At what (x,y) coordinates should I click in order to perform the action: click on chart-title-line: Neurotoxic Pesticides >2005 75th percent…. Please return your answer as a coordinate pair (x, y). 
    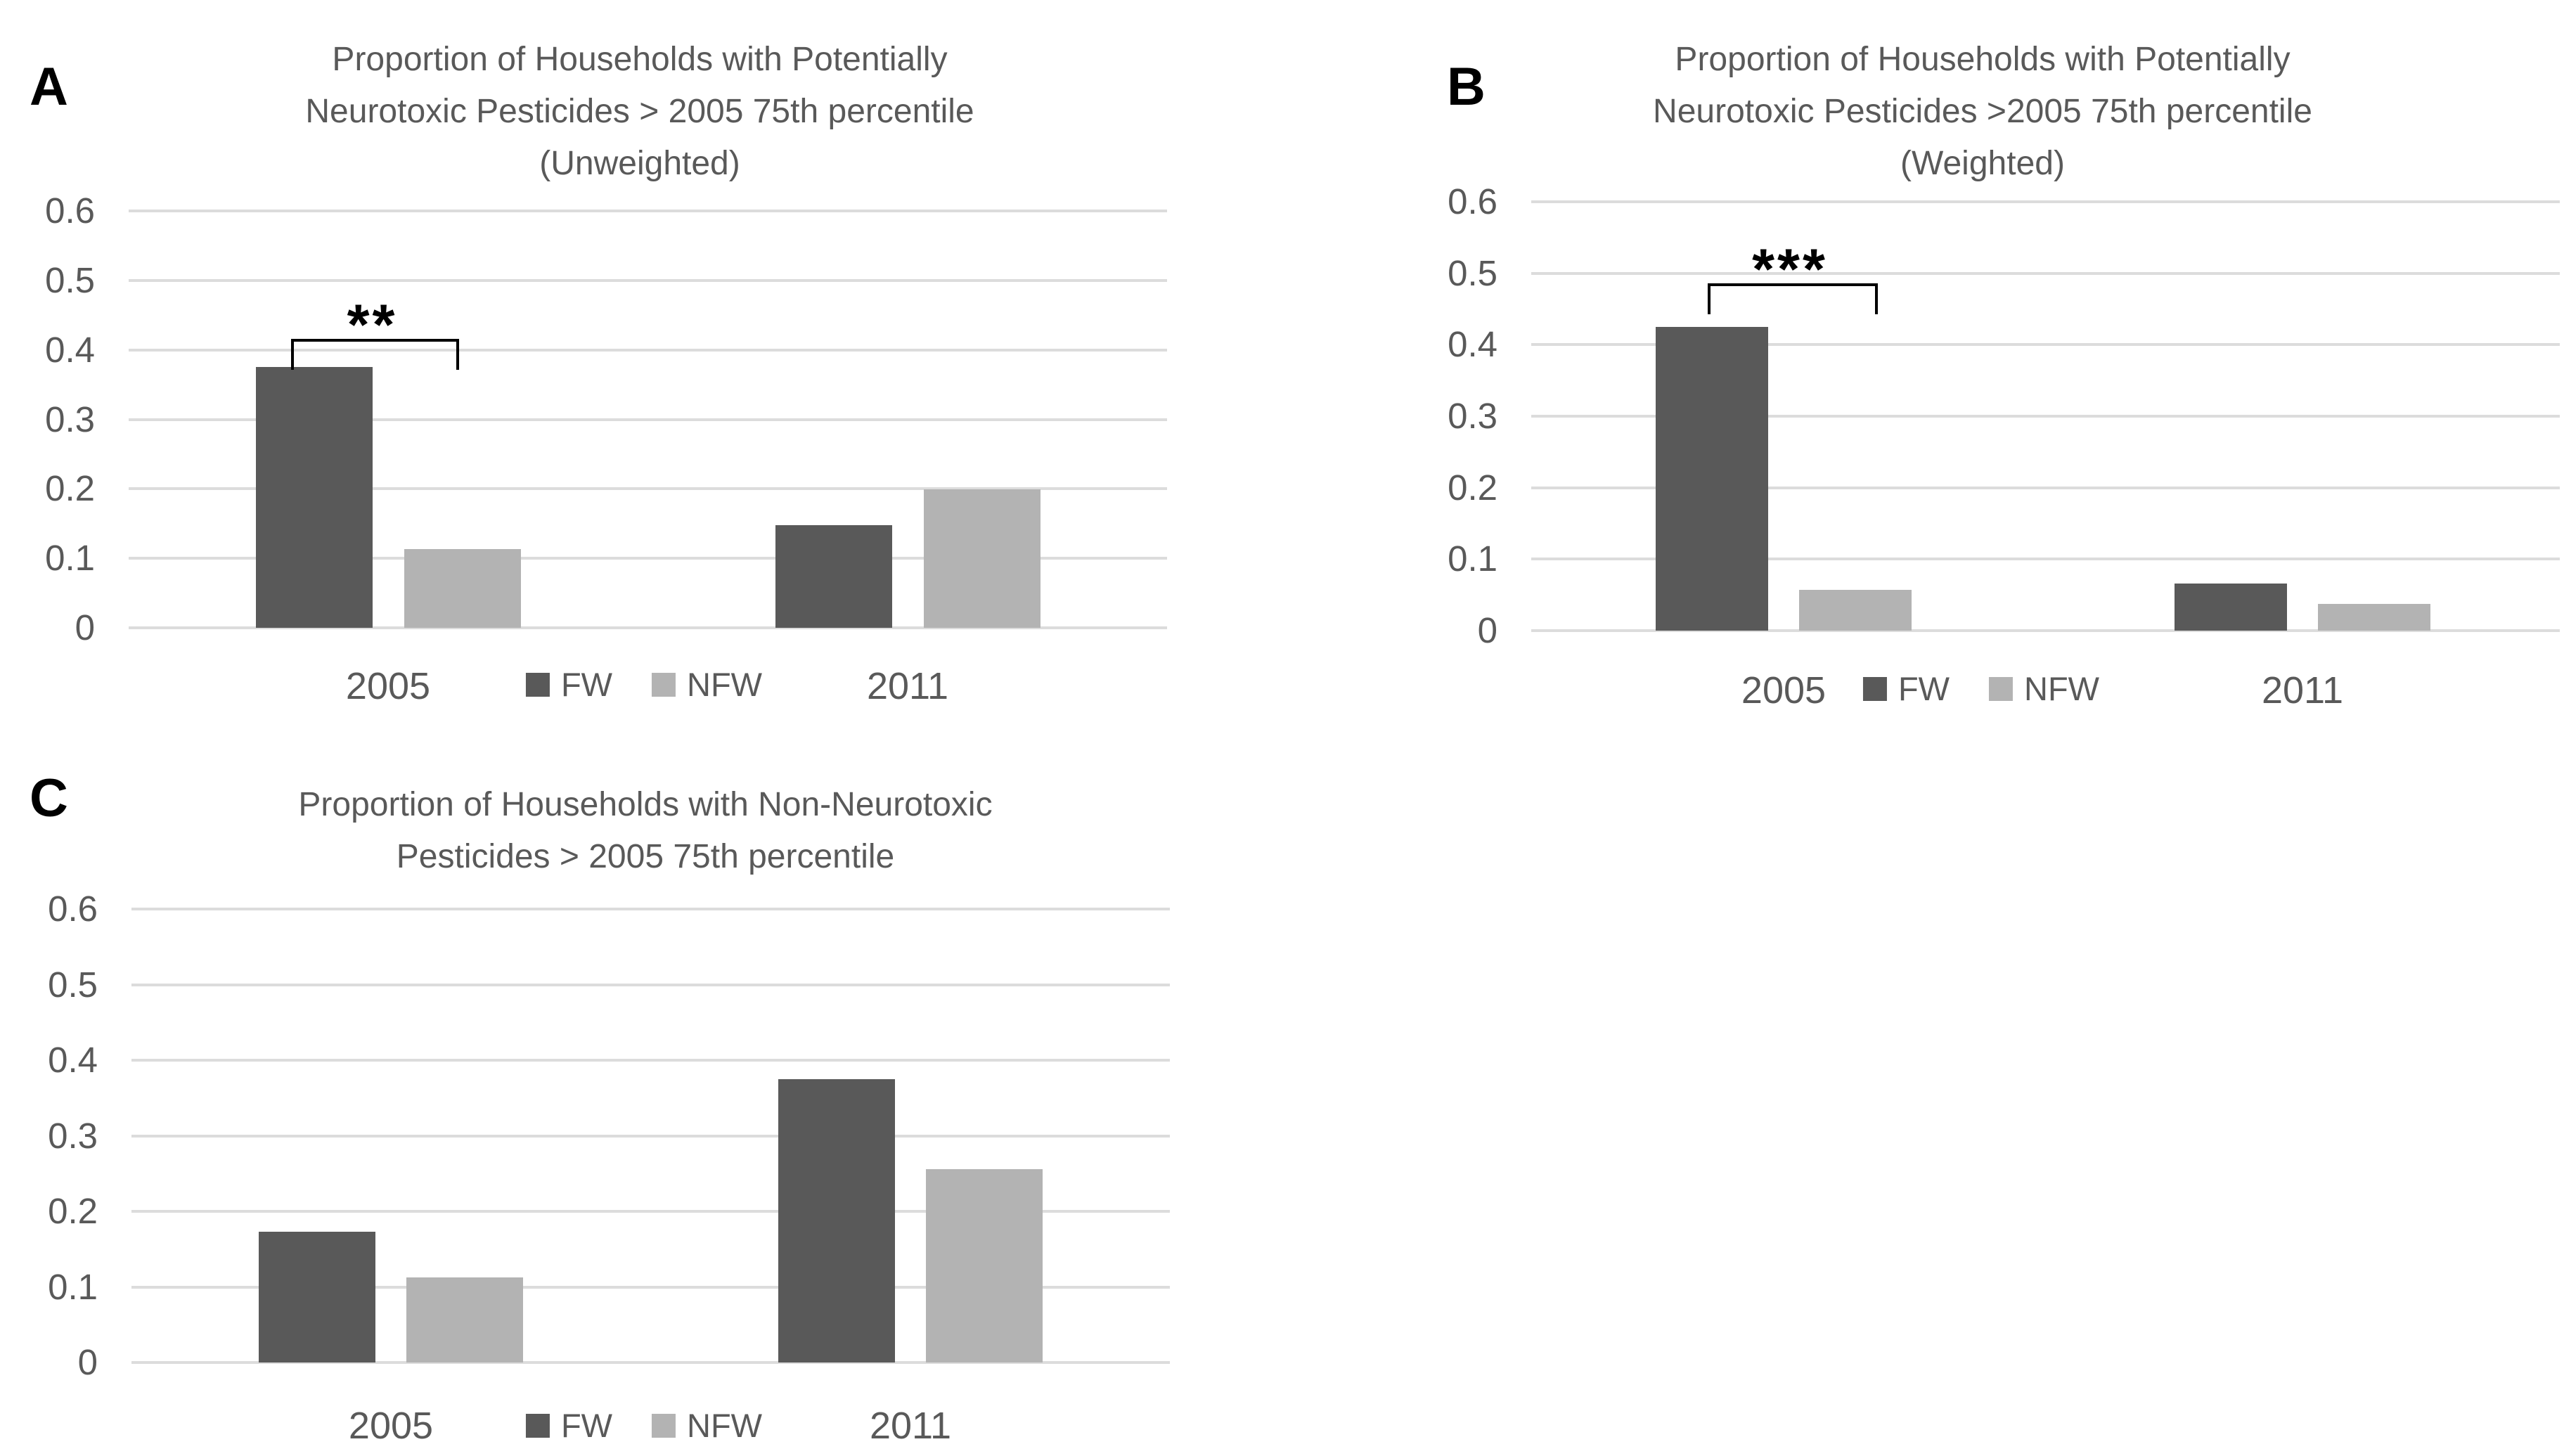
    Looking at the image, I should click on (1982, 112).